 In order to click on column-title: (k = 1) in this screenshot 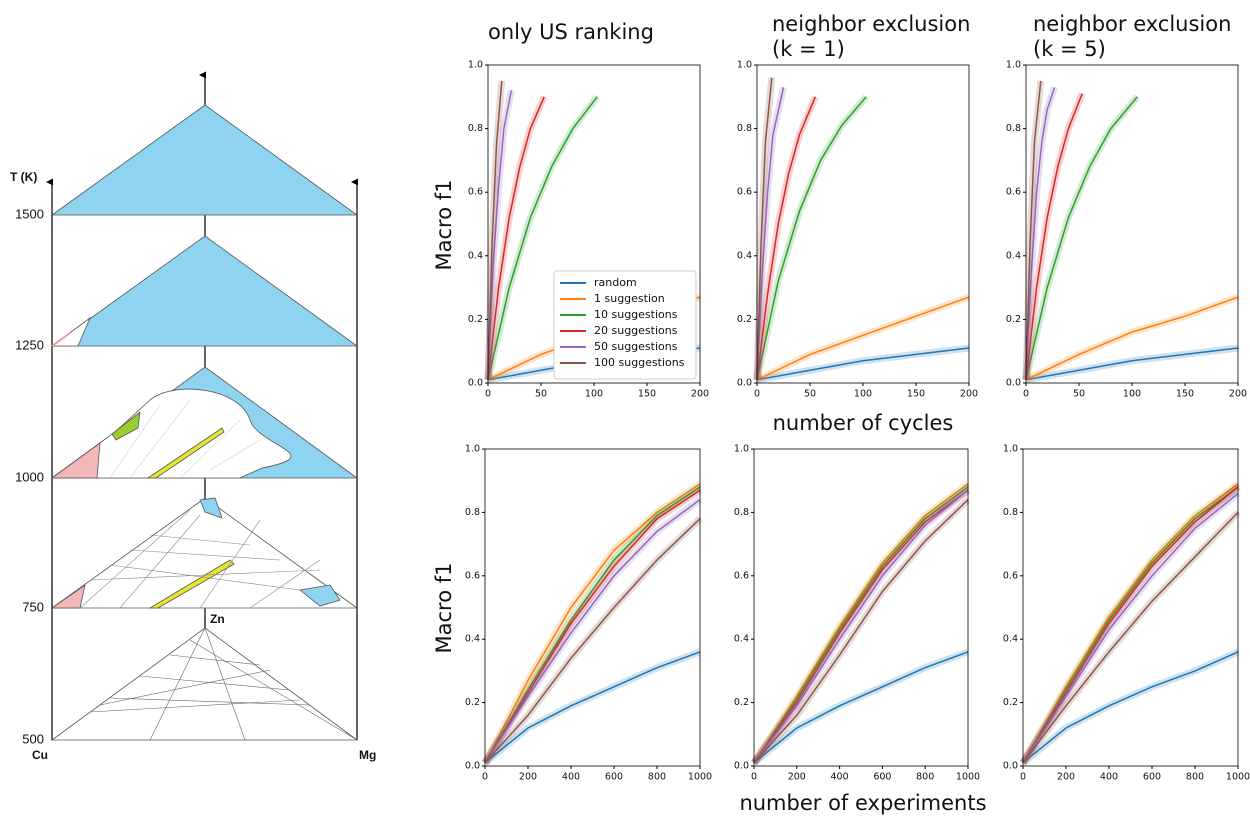, I will do `click(808, 49)`.